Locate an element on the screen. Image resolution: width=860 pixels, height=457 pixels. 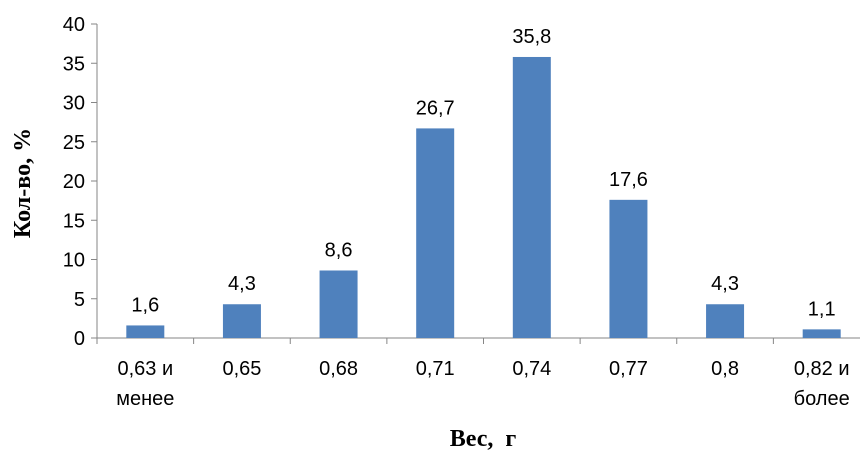
y-tick-label: 5 is located at coordinates (79, 300).